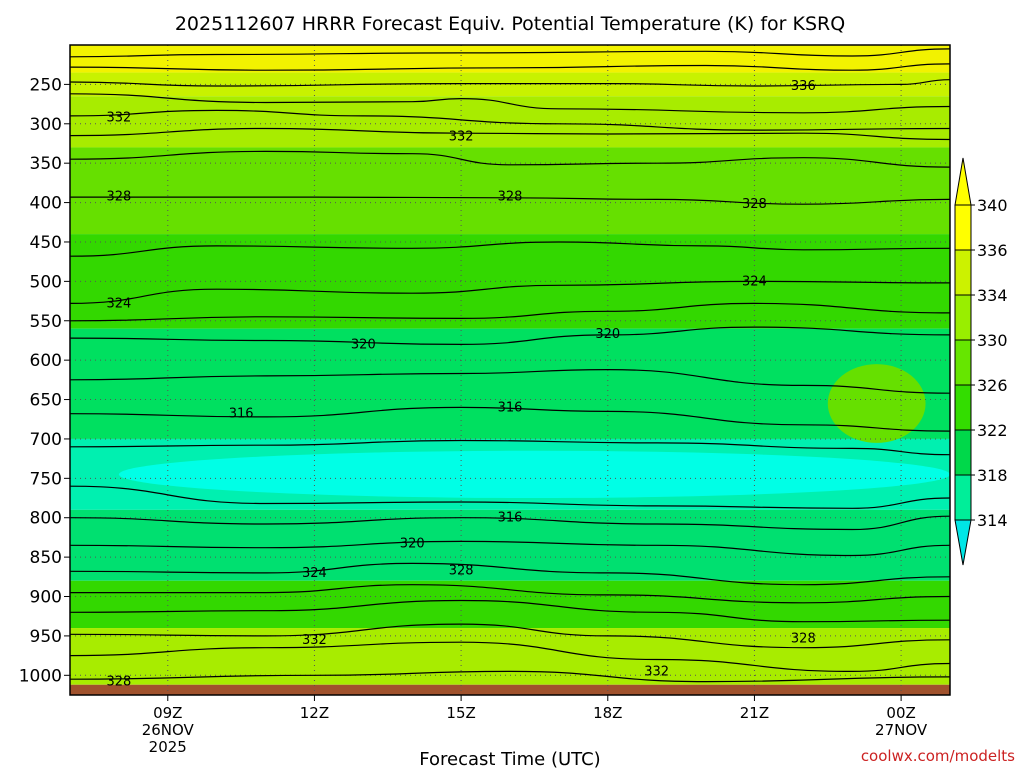 Image resolution: width=1024 pixels, height=768 pixels. Describe the element at coordinates (963, 542) in the screenshot. I see `colorbar-min-triangle` at that location.